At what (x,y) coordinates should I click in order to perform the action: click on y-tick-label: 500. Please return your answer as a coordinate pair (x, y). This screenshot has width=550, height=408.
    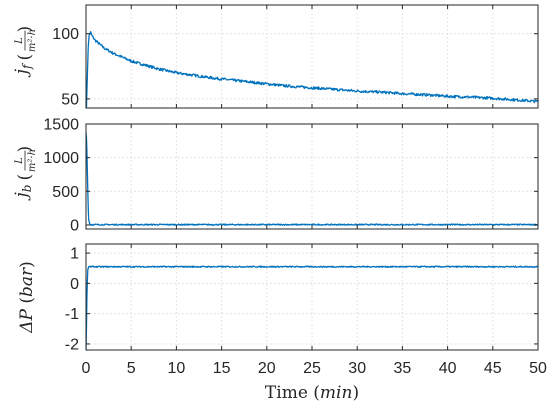
    Looking at the image, I should click on (65, 192).